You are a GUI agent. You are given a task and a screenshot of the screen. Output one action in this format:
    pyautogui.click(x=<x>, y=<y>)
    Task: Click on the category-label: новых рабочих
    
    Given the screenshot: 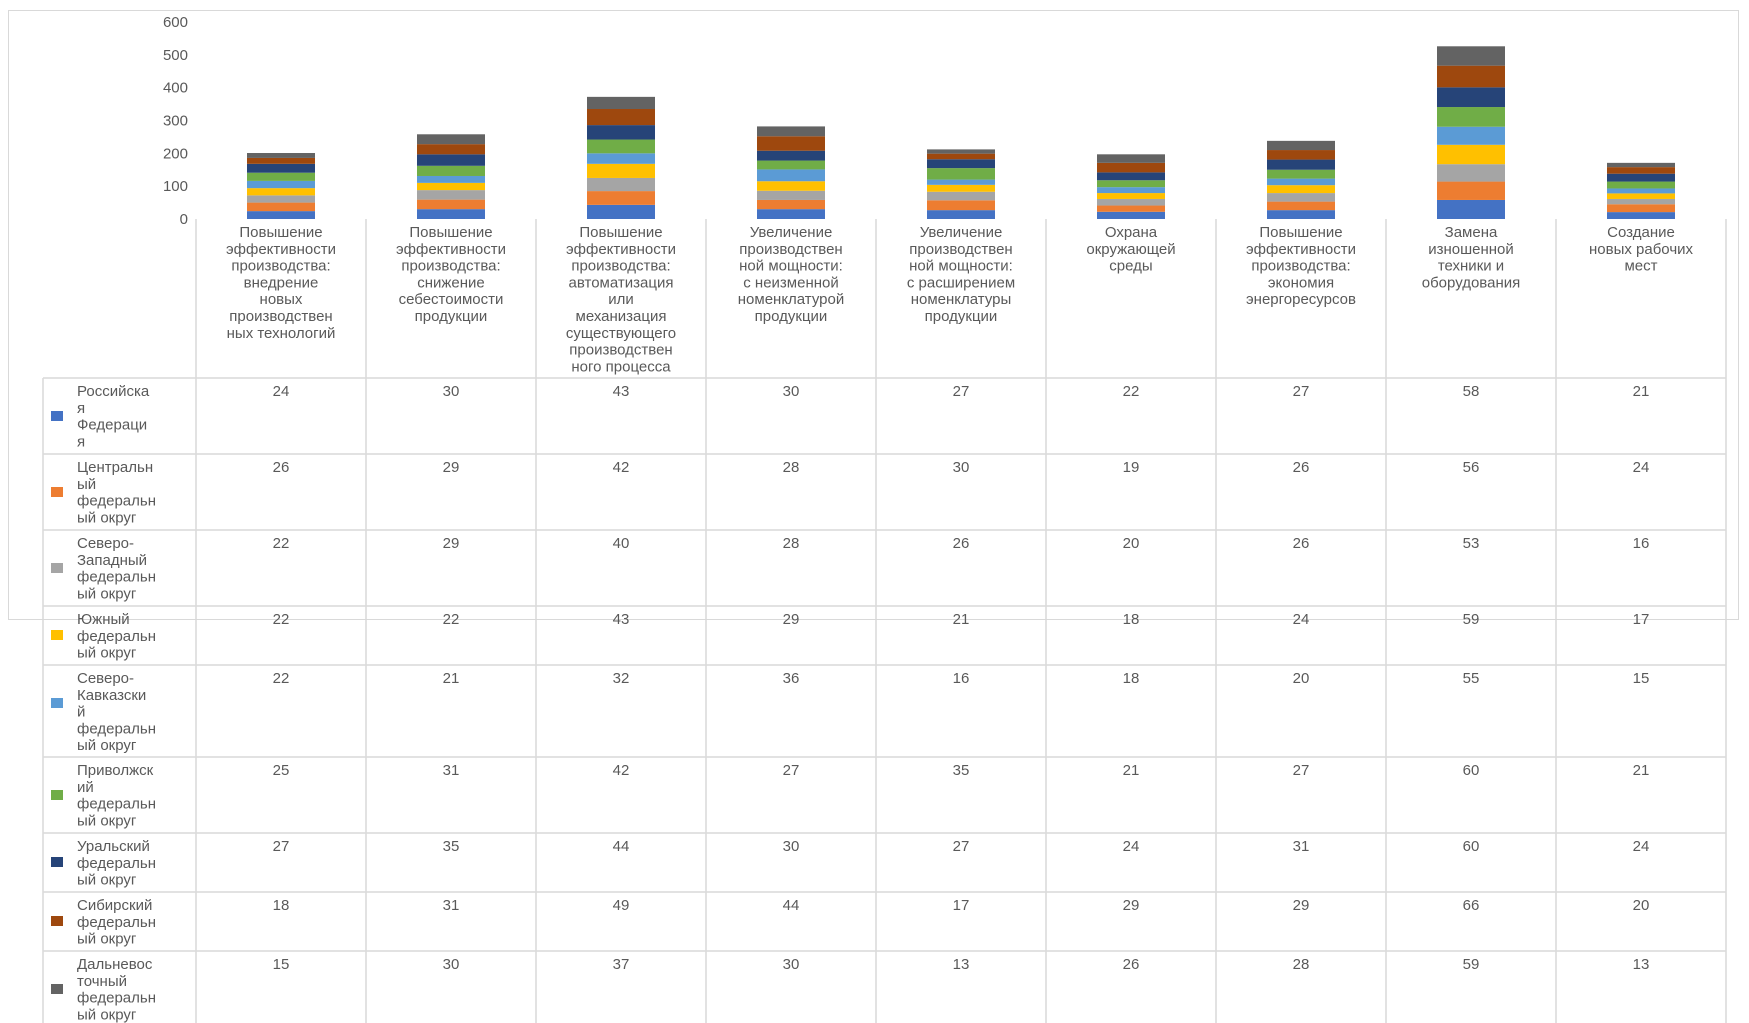 What is the action you would take?
    pyautogui.click(x=1641, y=249)
    